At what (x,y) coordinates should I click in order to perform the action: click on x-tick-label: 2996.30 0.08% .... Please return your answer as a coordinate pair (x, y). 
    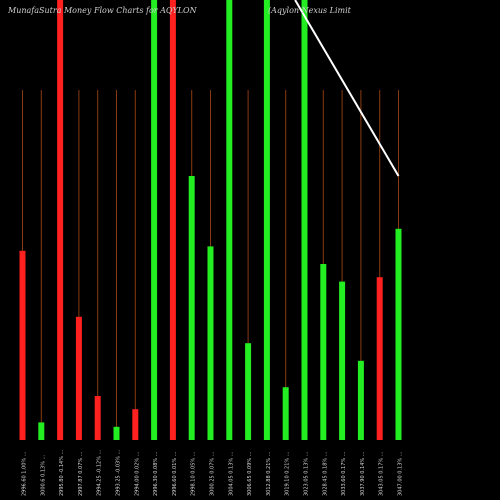
    Looking at the image, I should click on (156, 473).